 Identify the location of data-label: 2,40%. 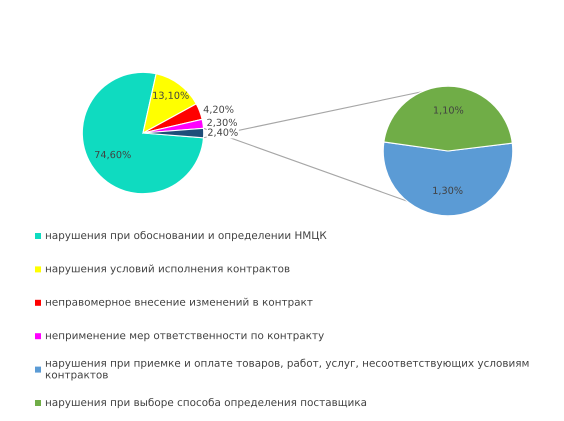
(223, 132).